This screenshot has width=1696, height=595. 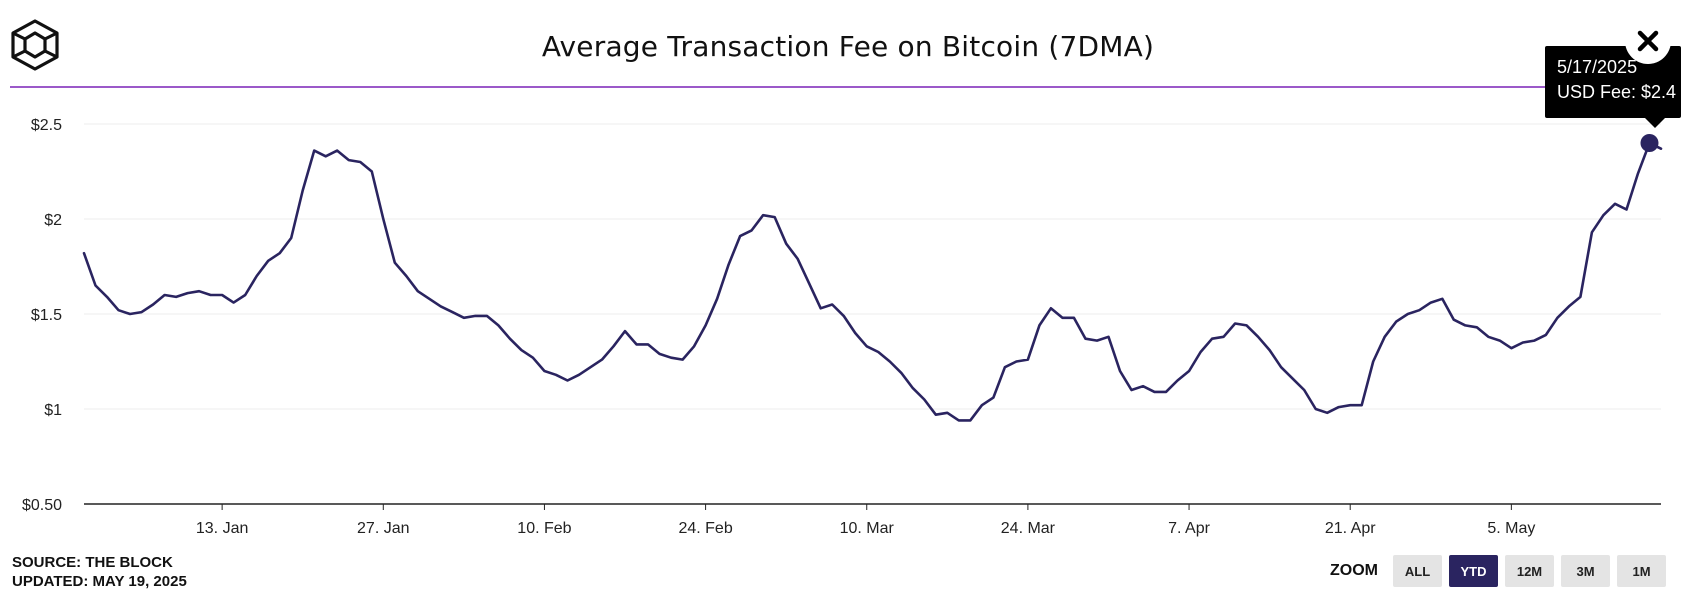 What do you see at coordinates (1617, 92) in the screenshot?
I see `tooltip-value: USD Fee: $2.4` at bounding box center [1617, 92].